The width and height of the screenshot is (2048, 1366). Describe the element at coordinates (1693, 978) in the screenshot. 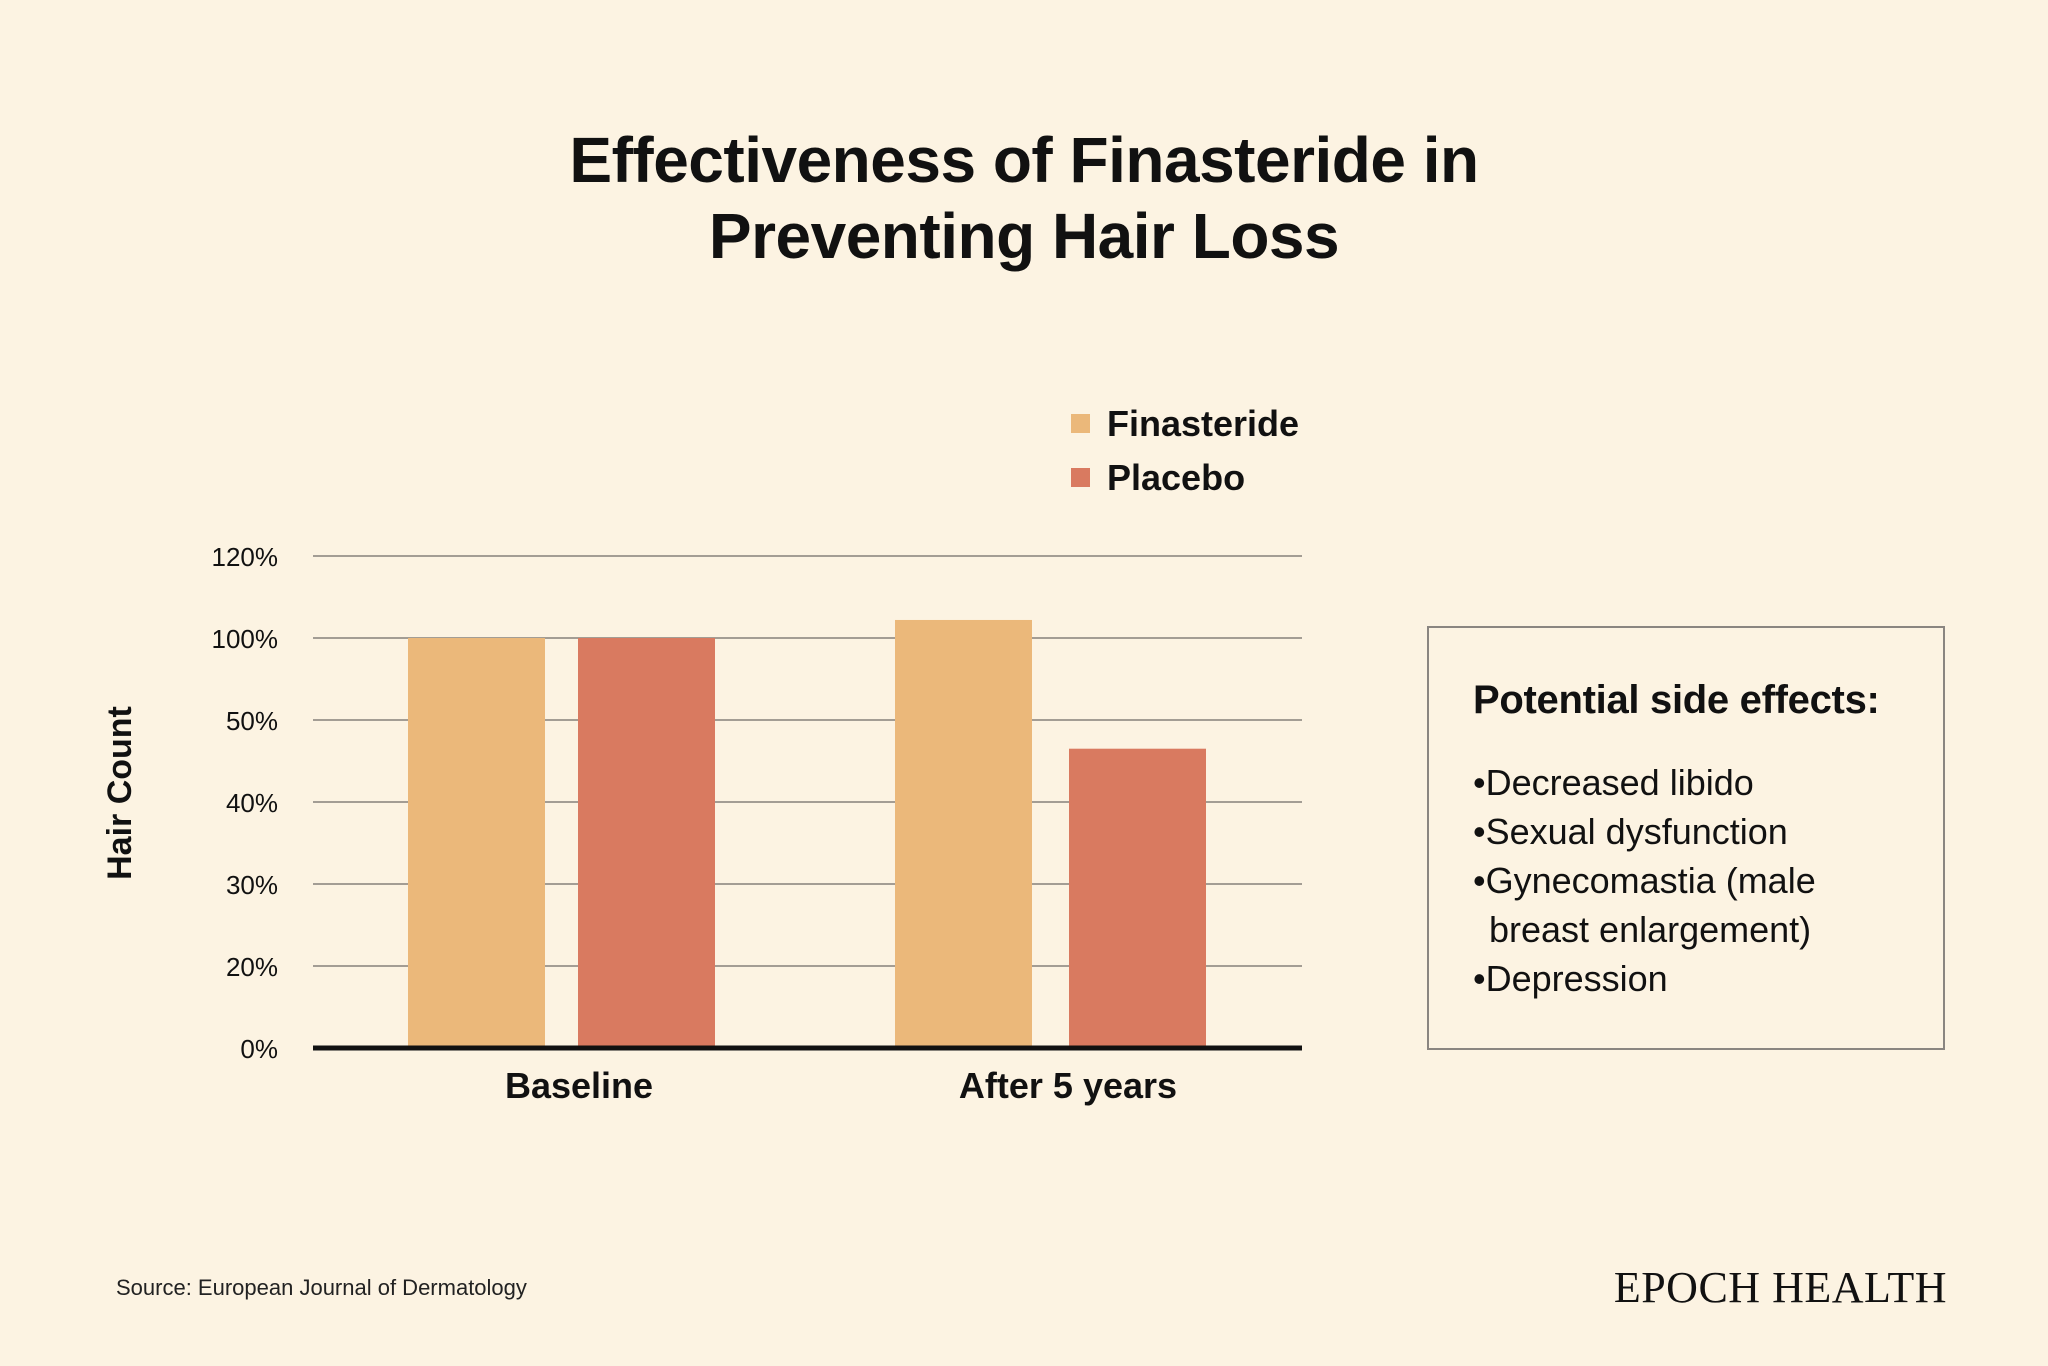

I see `side-effect-item: Depression` at that location.